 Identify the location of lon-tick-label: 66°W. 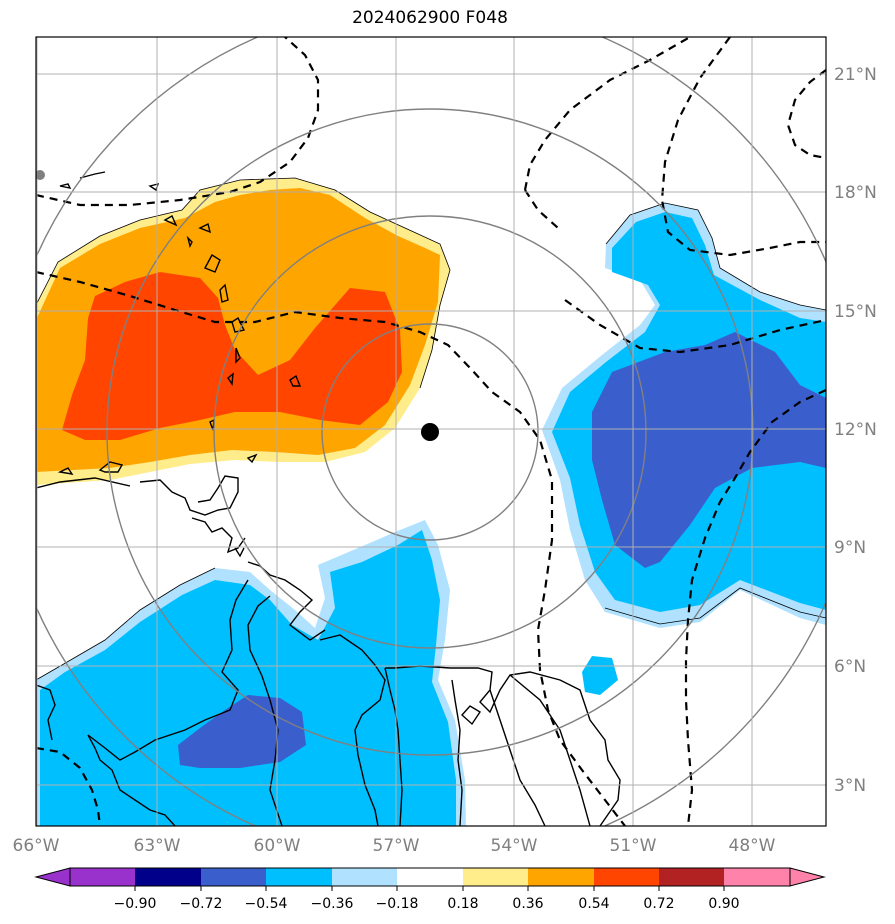
(36, 846).